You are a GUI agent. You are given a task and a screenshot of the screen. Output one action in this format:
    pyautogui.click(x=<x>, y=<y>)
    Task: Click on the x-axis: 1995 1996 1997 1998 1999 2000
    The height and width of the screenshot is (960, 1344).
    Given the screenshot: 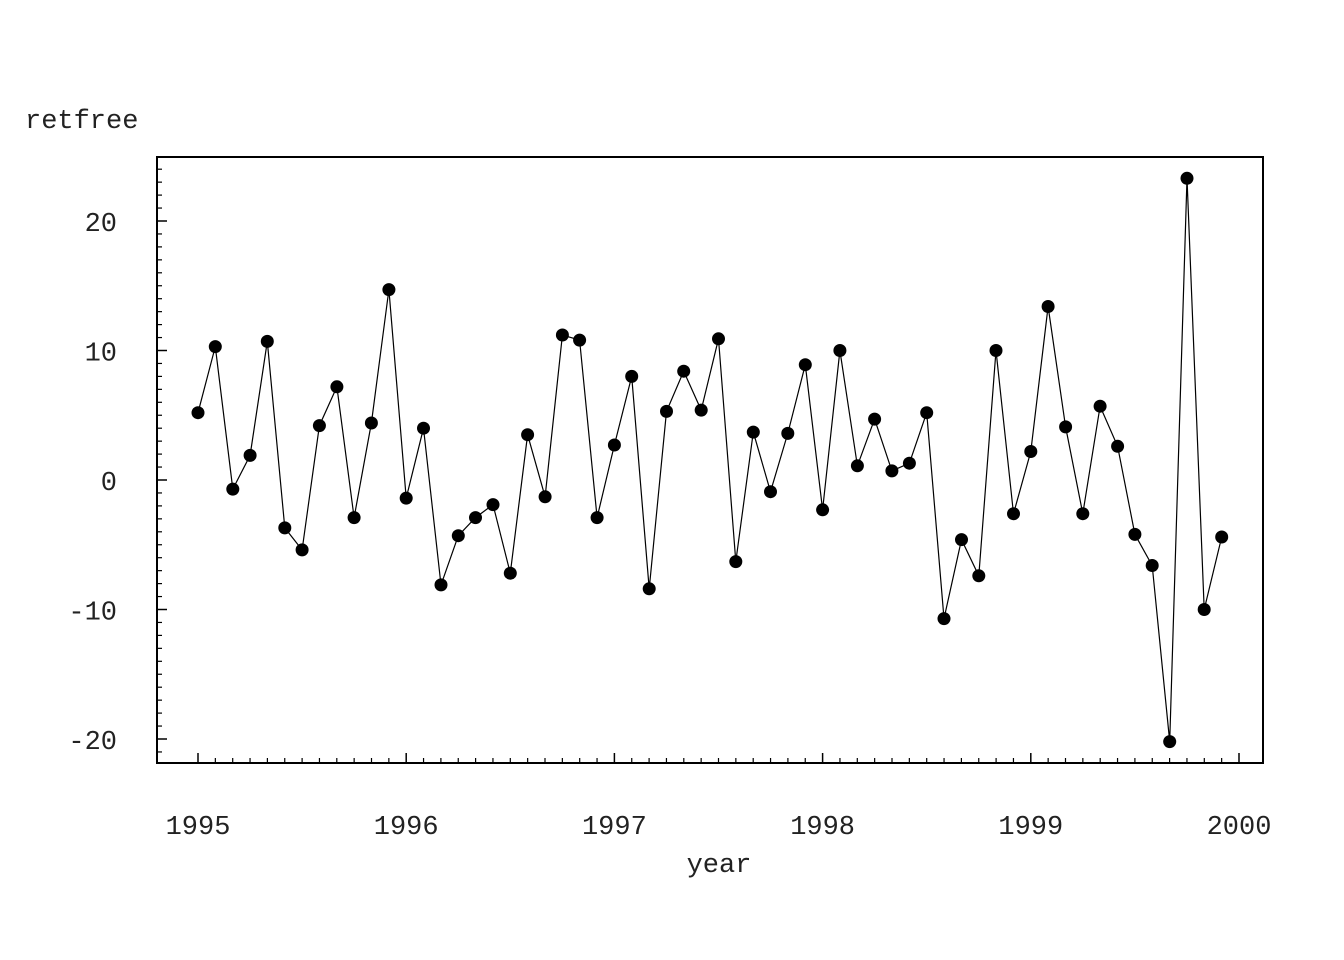 What is the action you would take?
    pyautogui.click(x=719, y=798)
    